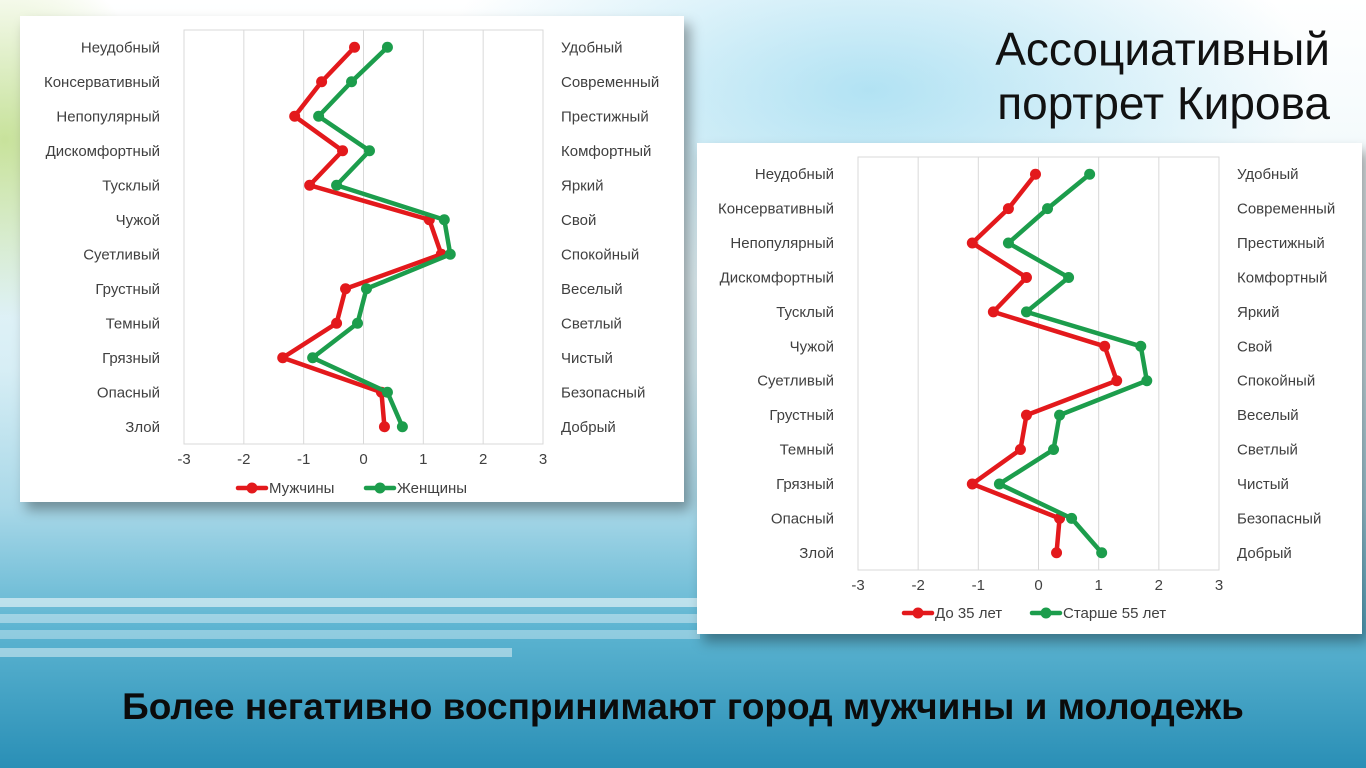  What do you see at coordinates (423, 459) in the screenshot?
I see `x-tick-label: 1` at bounding box center [423, 459].